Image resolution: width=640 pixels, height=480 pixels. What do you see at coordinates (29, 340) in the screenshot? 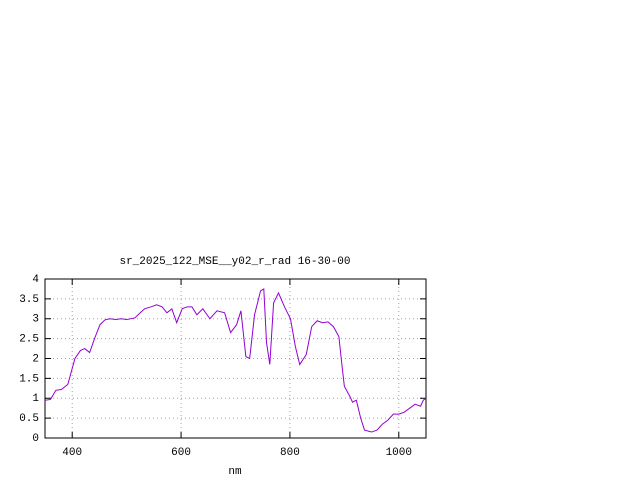
I see `y-tick-label: 2.5` at bounding box center [29, 340].